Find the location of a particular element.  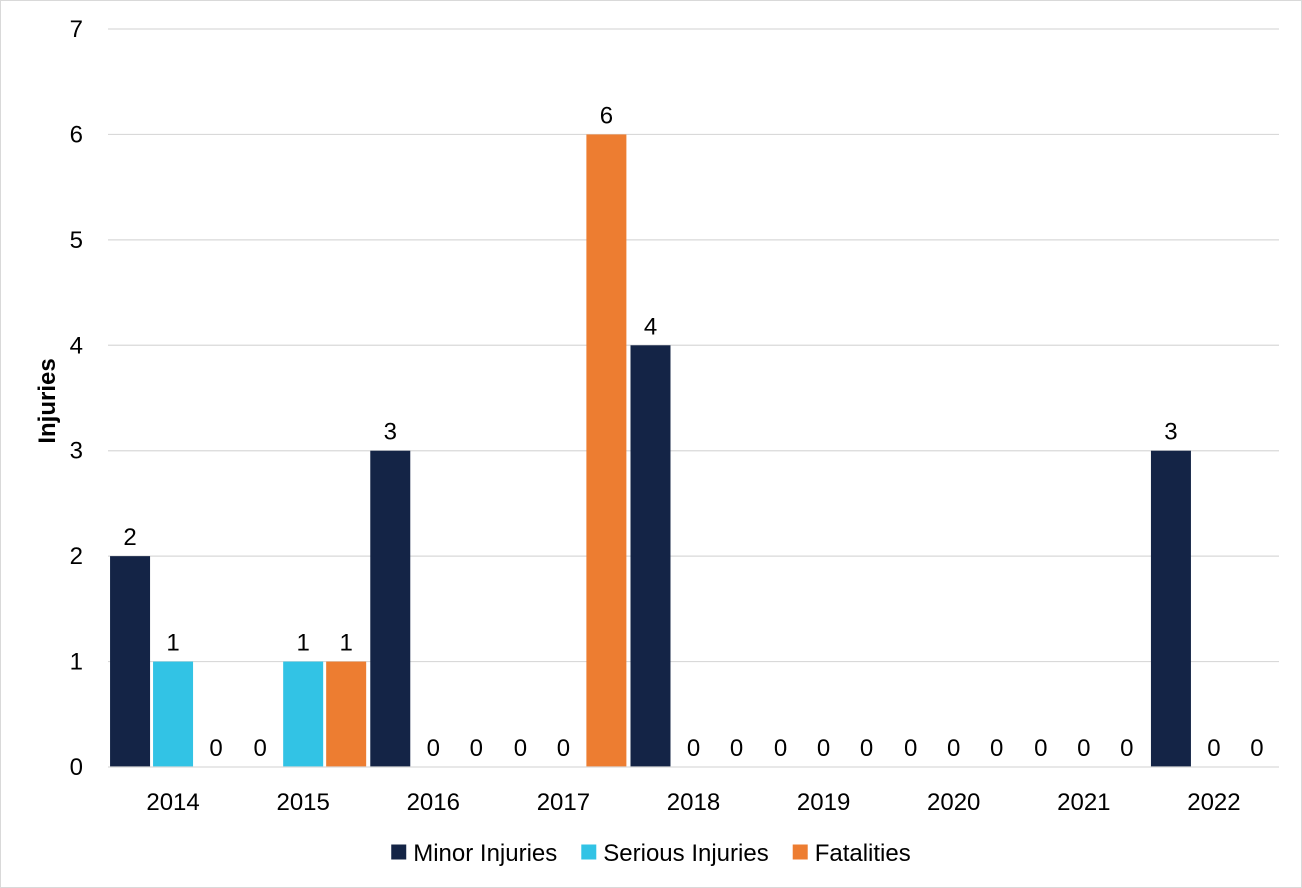

y-tick-label: 0 is located at coordinates (76, 767).